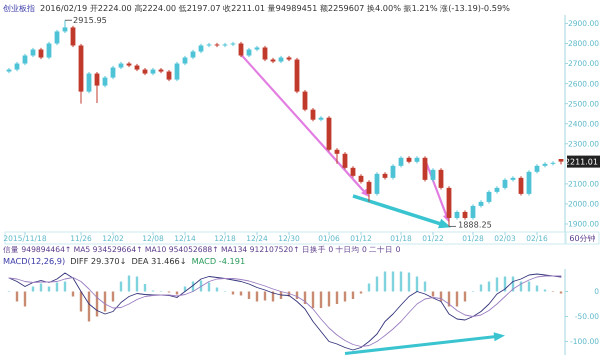 Image resolution: width=600 pixels, height=357 pixels. What do you see at coordinates (582, 238) in the screenshot?
I see `x-axis-title: 60分钟` at bounding box center [582, 238].